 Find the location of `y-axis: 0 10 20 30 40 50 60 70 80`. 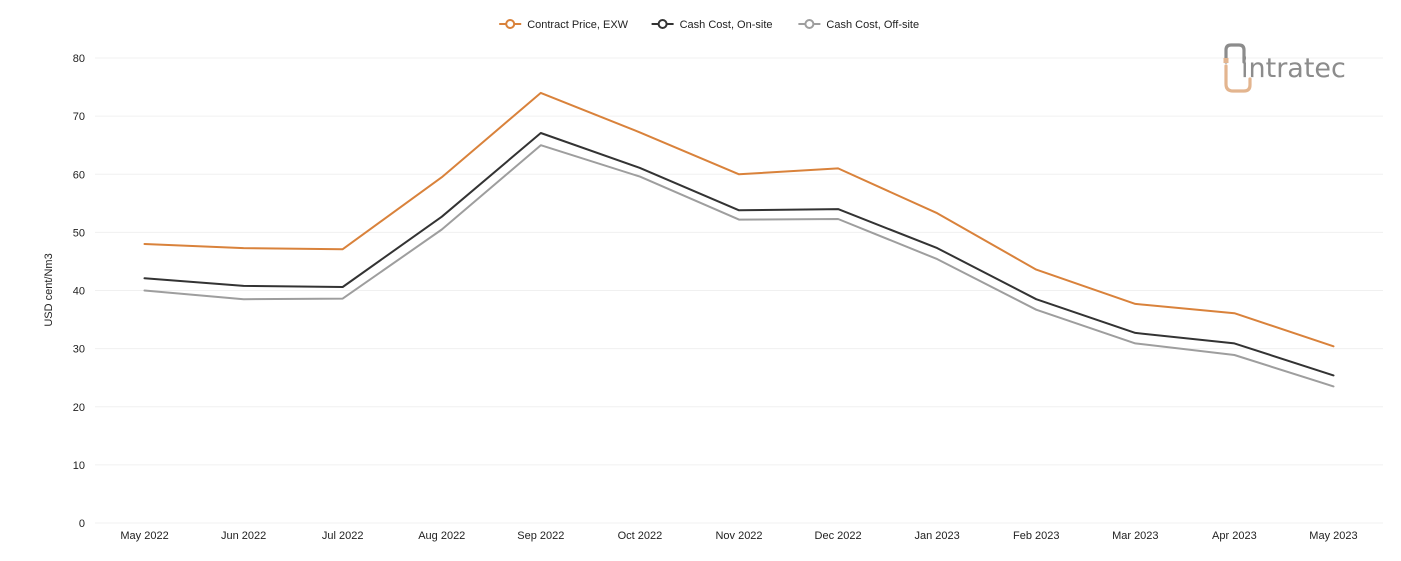

y-axis: 0 10 20 30 40 50 60 70 80 is located at coordinates (79, 291).